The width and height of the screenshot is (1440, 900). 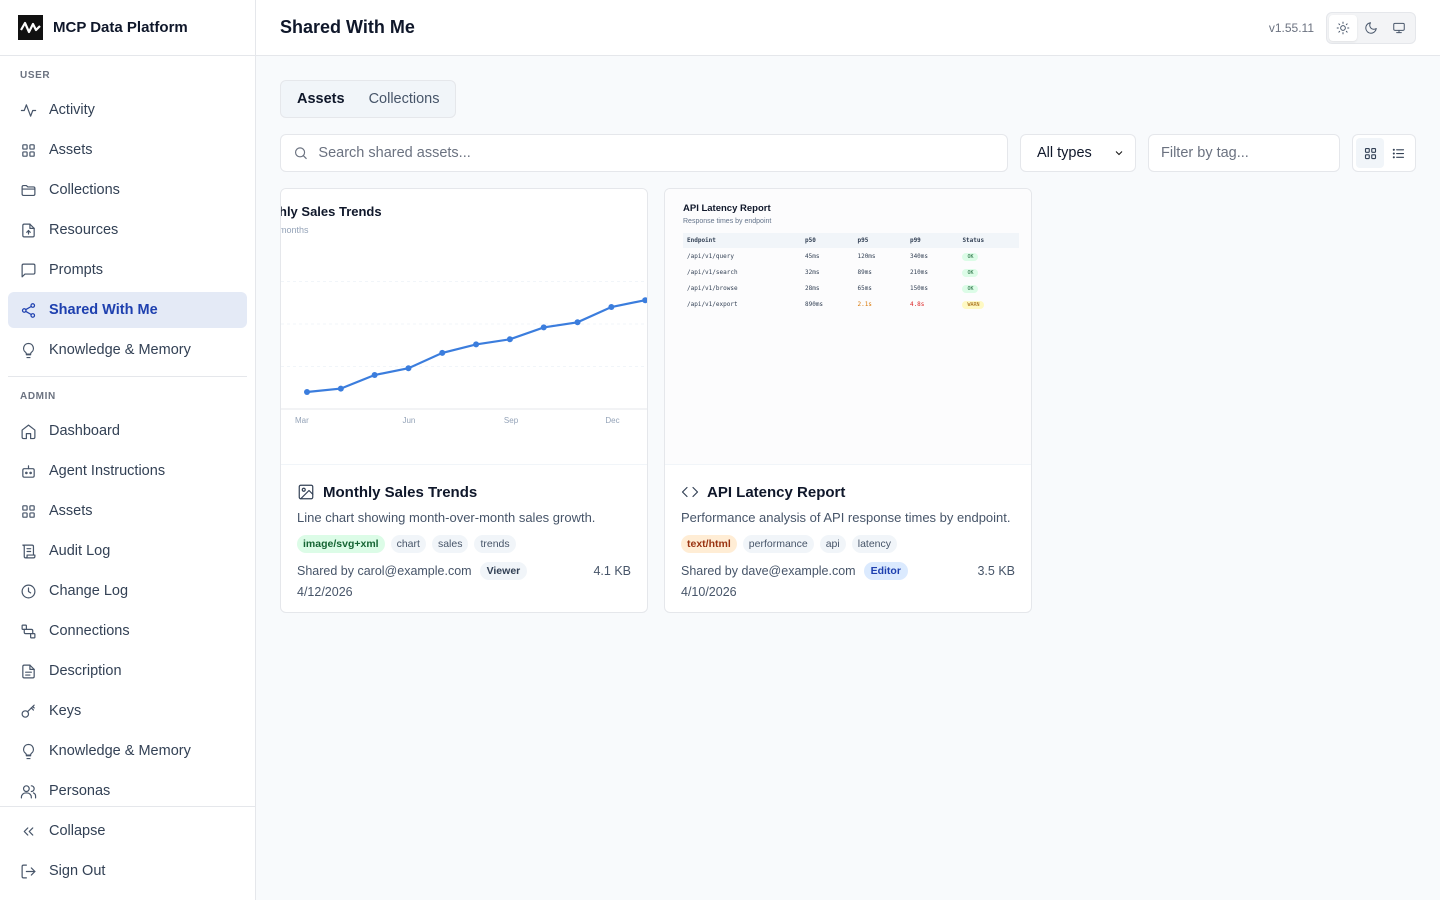 What do you see at coordinates (848, 28) in the screenshot?
I see `page-header: Shared With Me v1.55.11` at bounding box center [848, 28].